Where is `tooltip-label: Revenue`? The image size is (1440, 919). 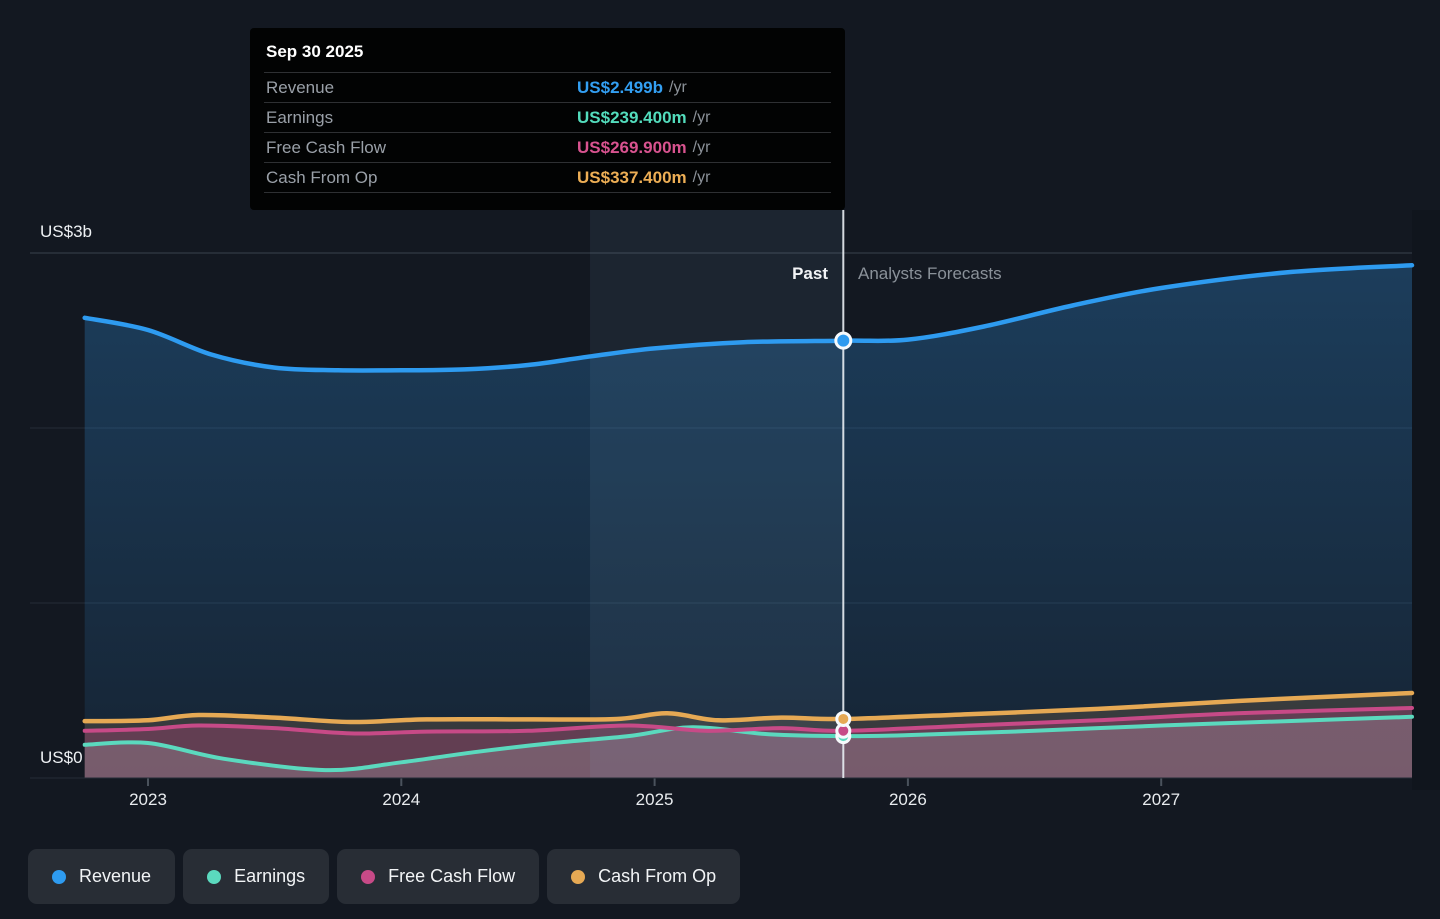 tooltip-label: Revenue is located at coordinates (300, 87).